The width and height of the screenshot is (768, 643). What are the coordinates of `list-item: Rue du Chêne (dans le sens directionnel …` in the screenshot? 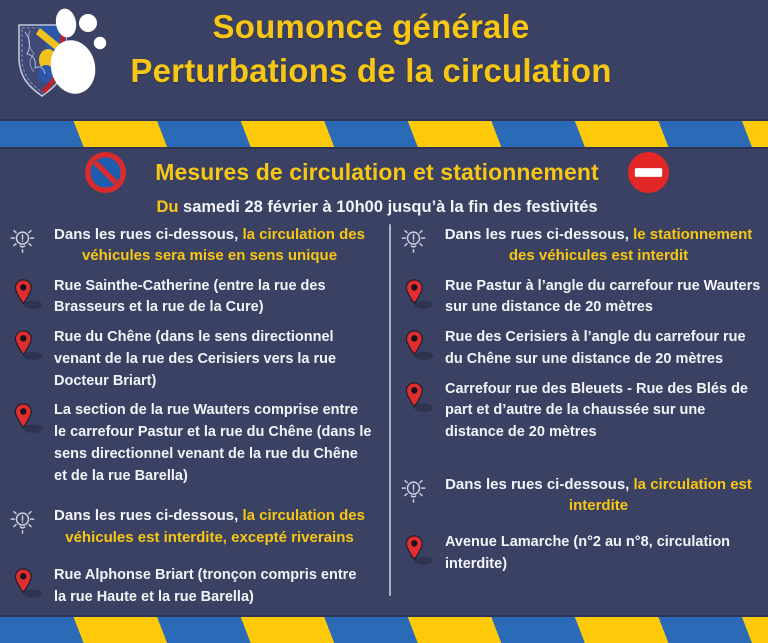 It's located at (191, 359).